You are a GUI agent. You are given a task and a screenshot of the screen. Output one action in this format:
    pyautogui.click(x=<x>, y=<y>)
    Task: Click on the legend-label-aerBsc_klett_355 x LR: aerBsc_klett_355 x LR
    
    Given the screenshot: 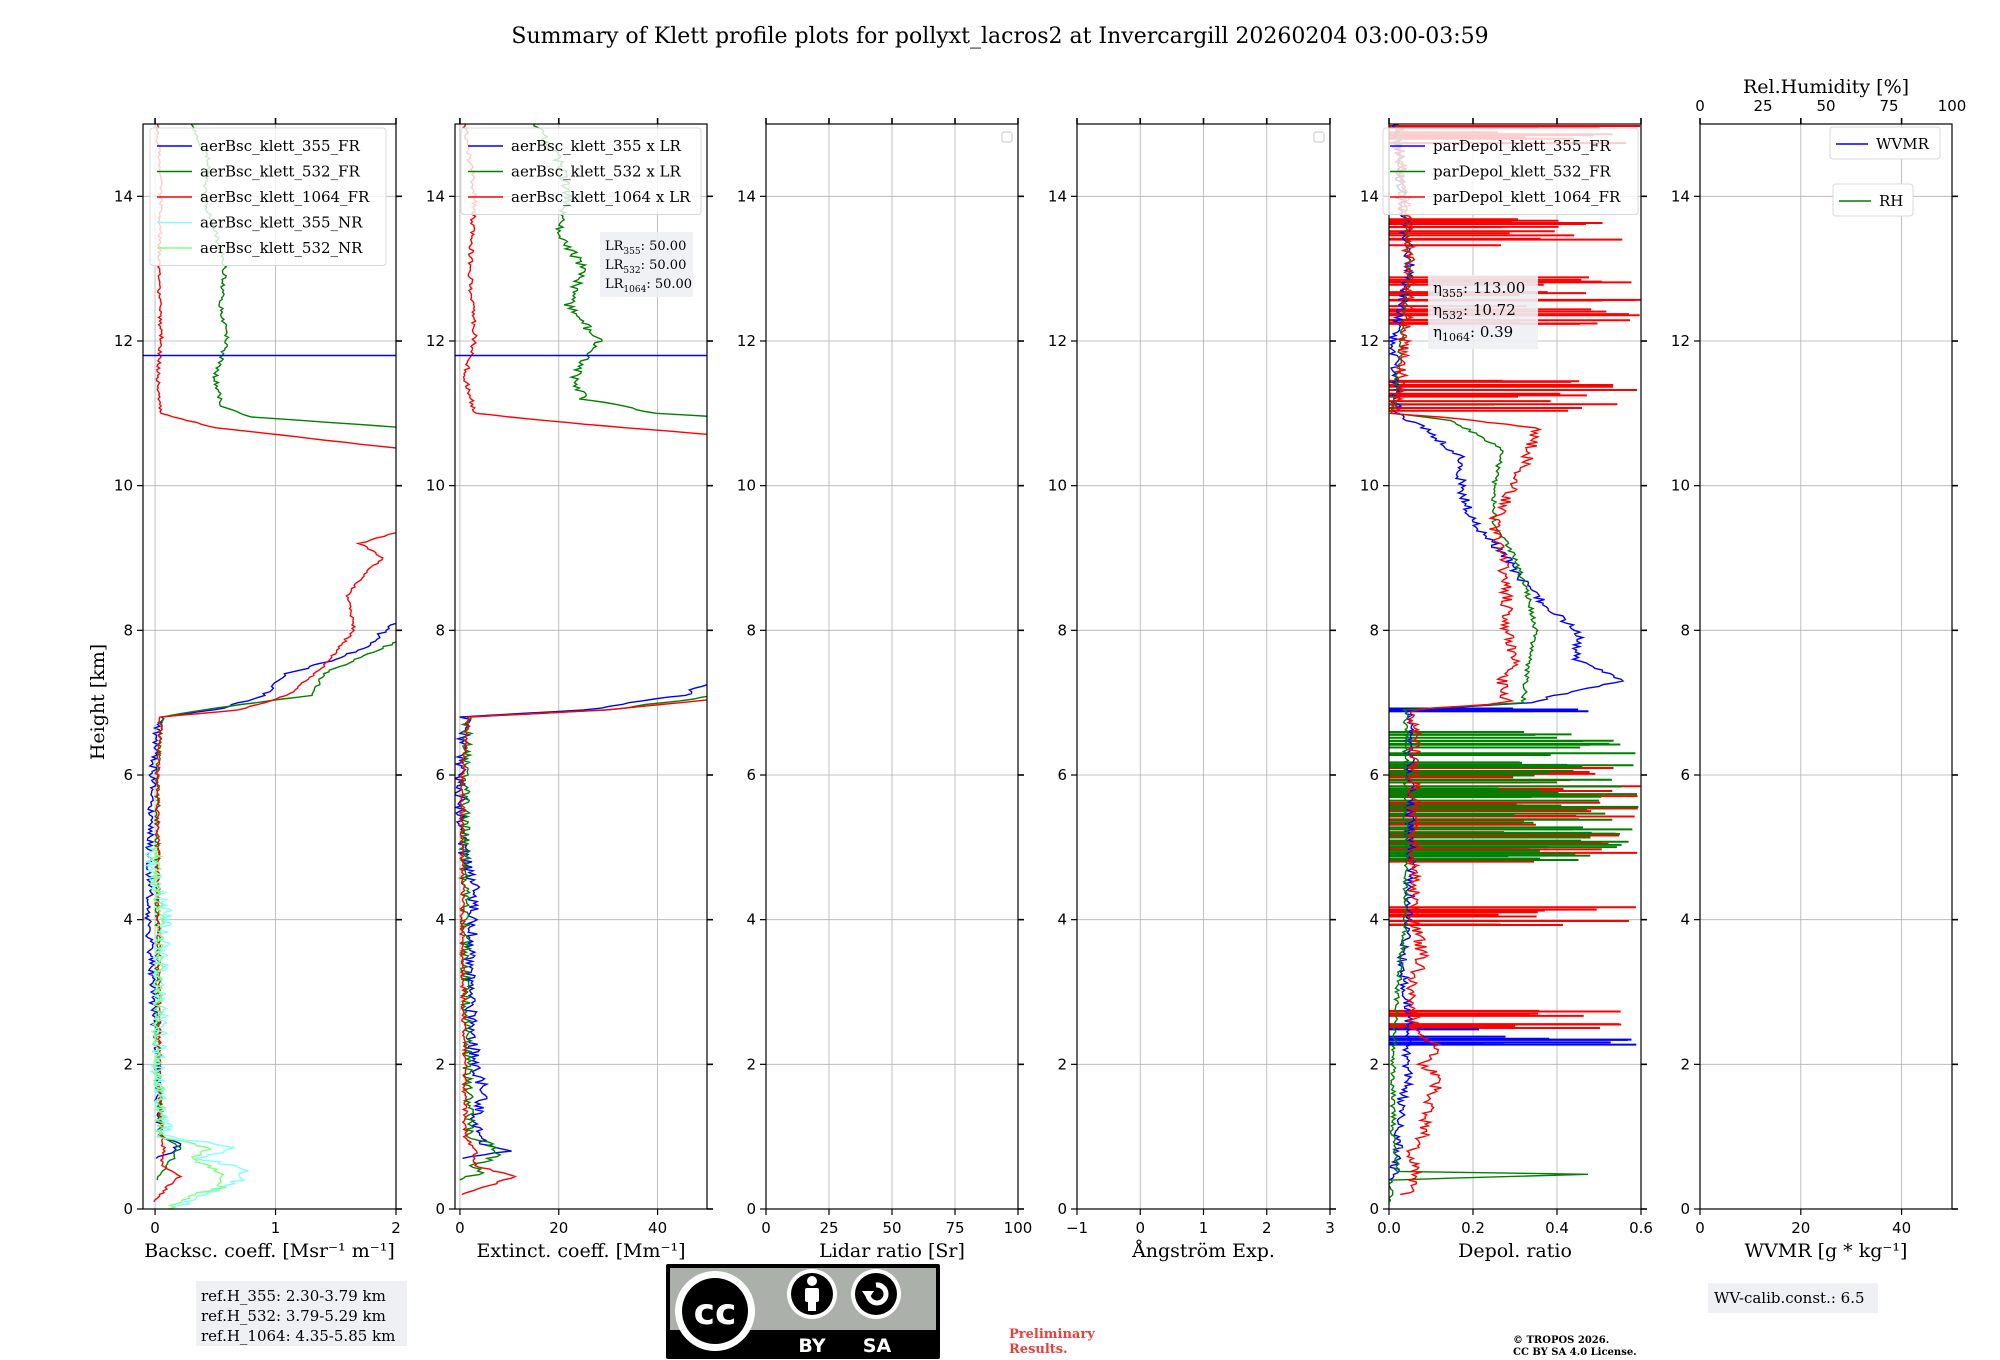 What is the action you would take?
    pyautogui.click(x=596, y=146)
    